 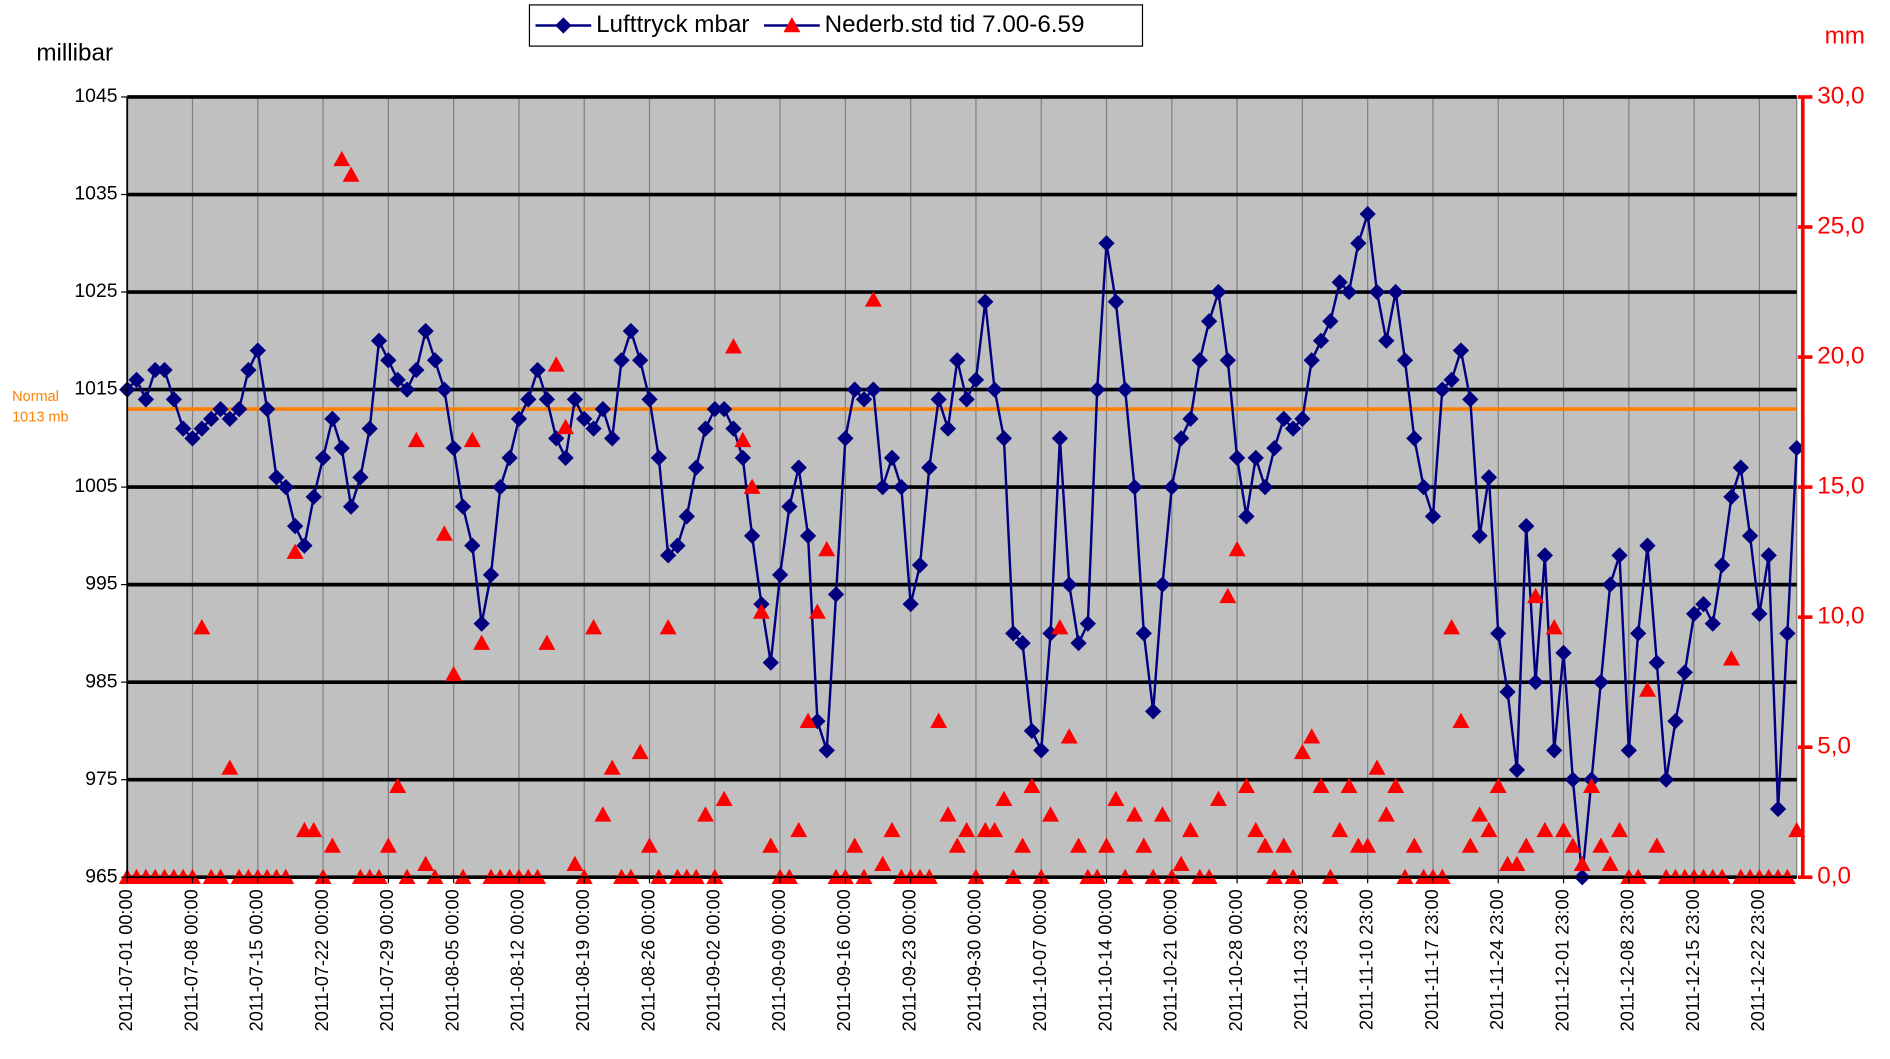 I want to click on reference-label: Normal, so click(x=35, y=397).